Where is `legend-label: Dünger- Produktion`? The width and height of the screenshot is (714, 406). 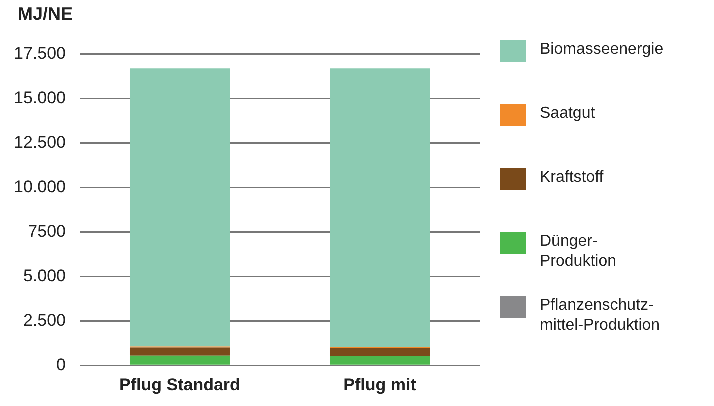
legend-label: Dünger- Produktion is located at coordinates (578, 252).